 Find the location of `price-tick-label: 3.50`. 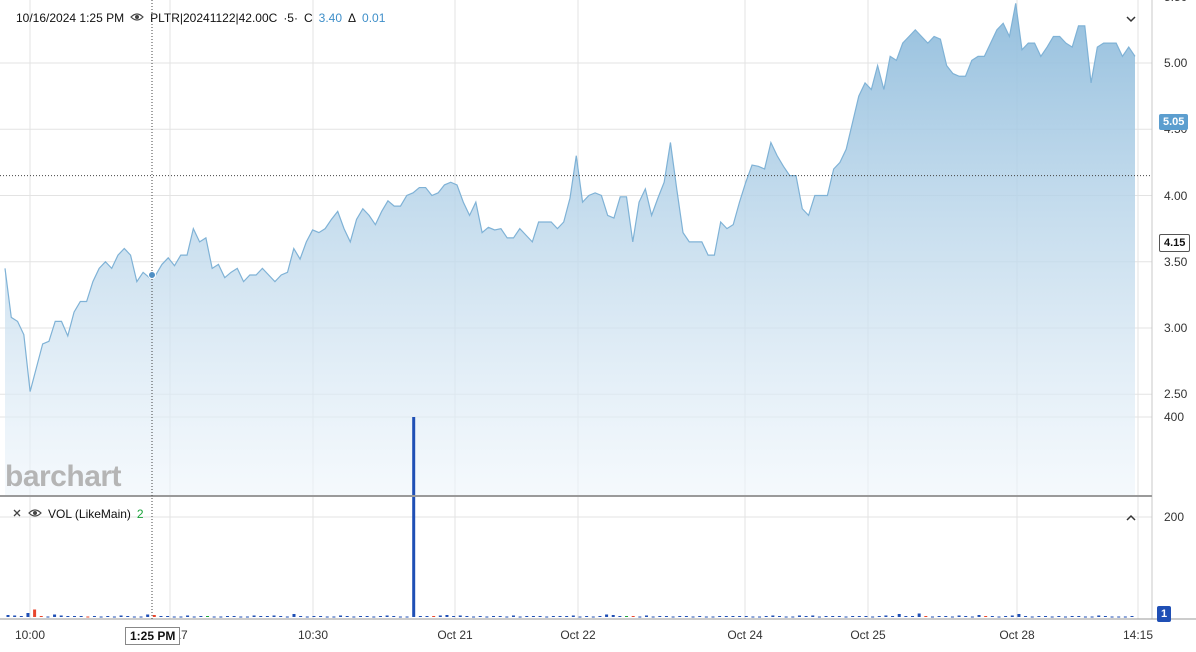

price-tick-label: 3.50 is located at coordinates (1176, 261).